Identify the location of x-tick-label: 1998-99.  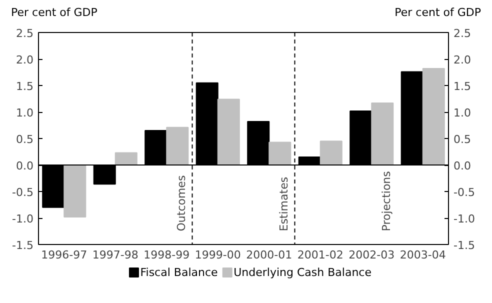
(167, 255).